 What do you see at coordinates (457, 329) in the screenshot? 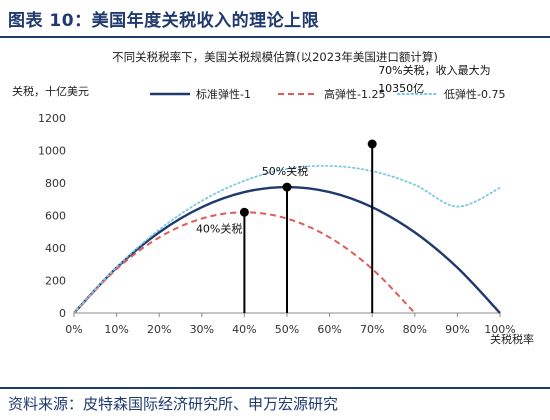
I see `x-tick-label: 90%` at bounding box center [457, 329].